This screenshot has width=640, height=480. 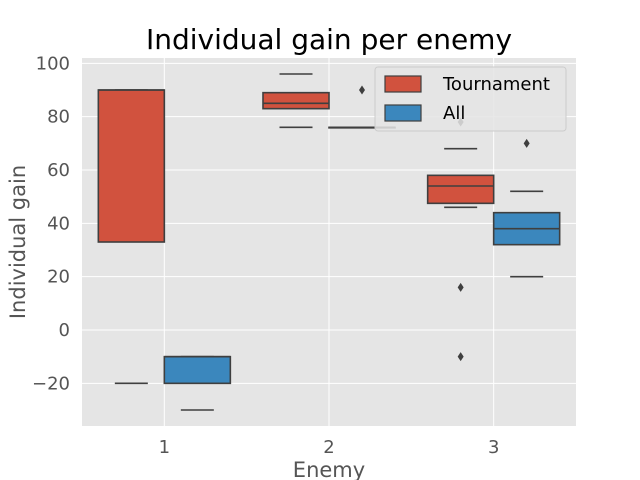 I want to click on x-tick-label: 1, so click(x=164, y=447).